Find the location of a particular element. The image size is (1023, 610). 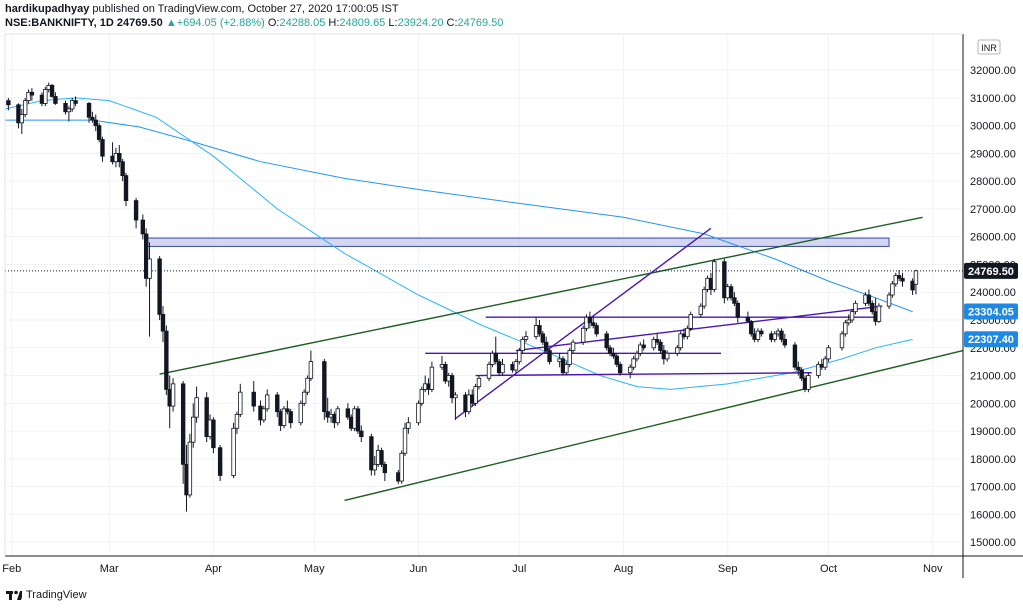

high-label: H: is located at coordinates (334, 23).